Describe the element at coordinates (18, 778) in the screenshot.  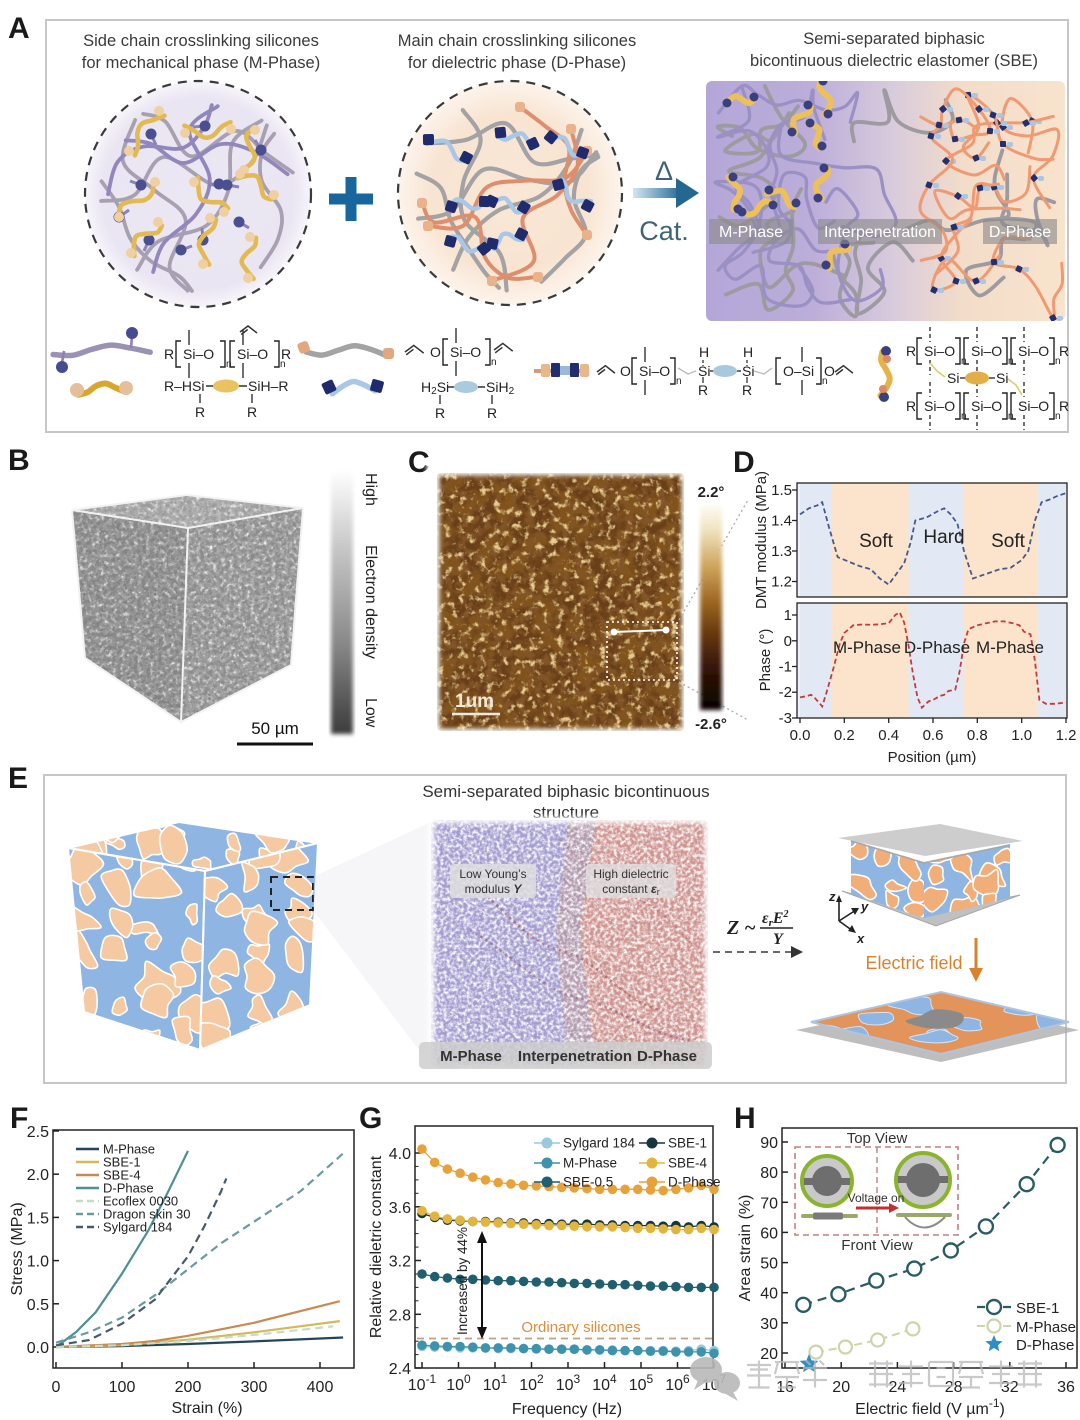
I see `svg-text: E` at that location.